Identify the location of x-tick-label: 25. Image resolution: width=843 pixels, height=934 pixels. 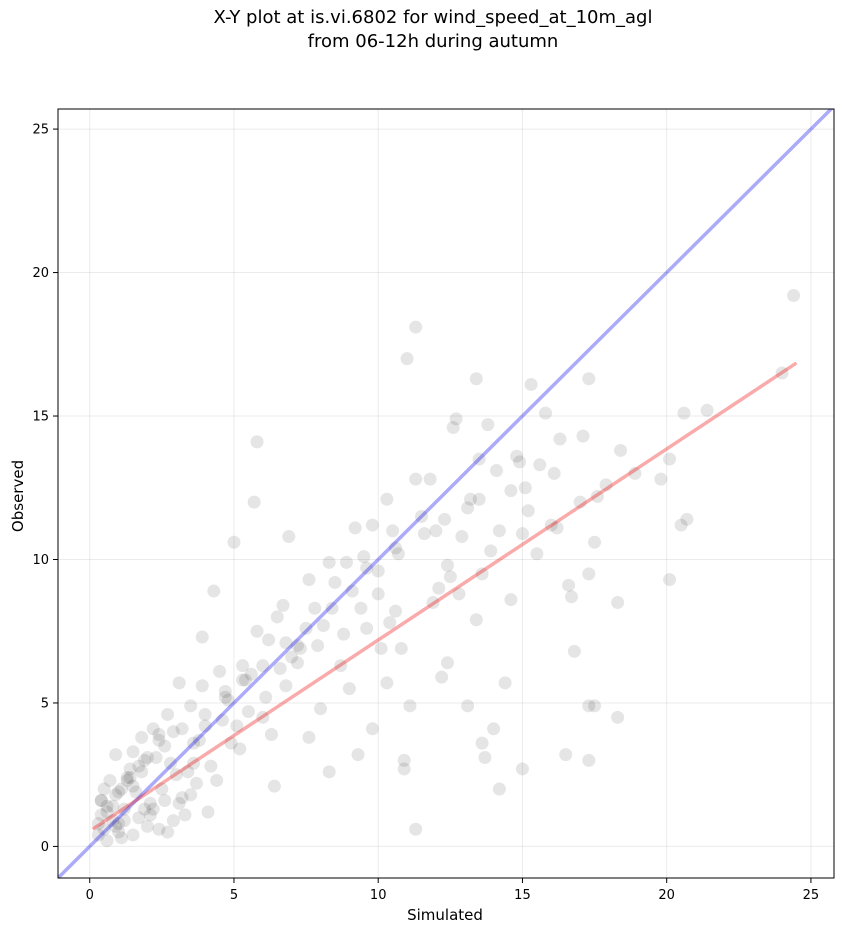
(811, 895).